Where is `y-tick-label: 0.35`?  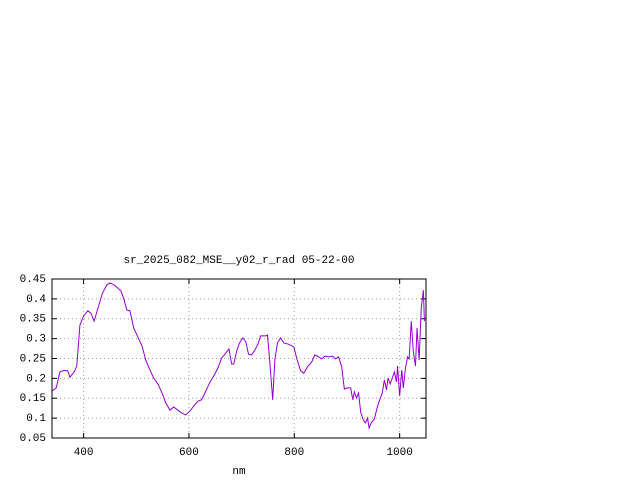 y-tick-label: 0.35 is located at coordinates (33, 320).